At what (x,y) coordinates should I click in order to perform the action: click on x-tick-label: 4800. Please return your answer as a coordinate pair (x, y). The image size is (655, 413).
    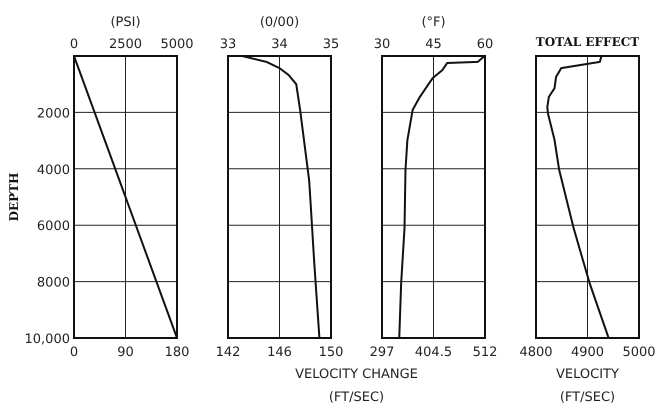
    Looking at the image, I should click on (536, 352).